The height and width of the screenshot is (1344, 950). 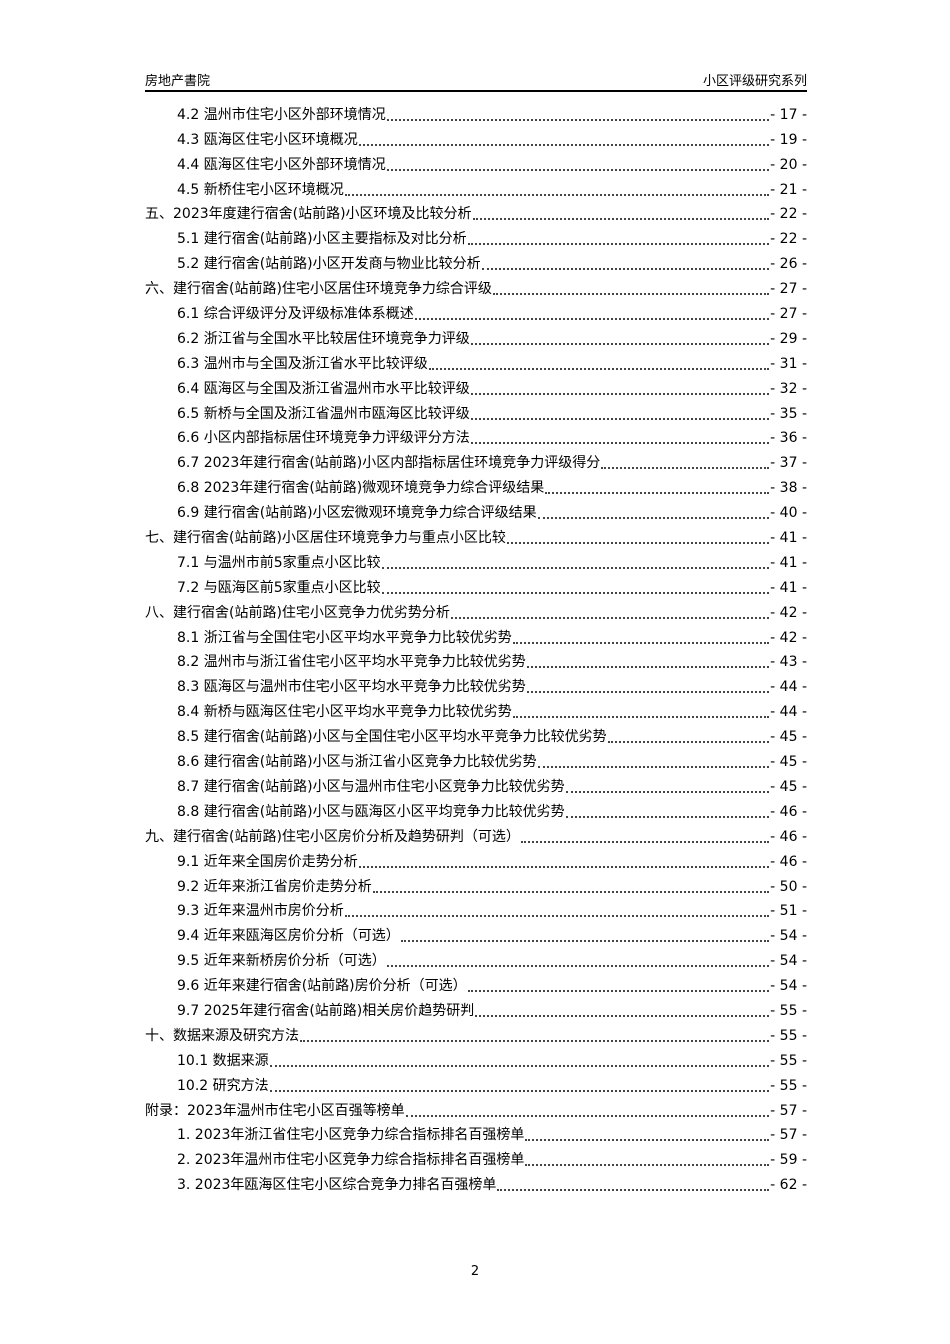 I want to click on toc-entry-title: 附录：2023年温州市住宅小区百强等榜单, so click(x=275, y=1110).